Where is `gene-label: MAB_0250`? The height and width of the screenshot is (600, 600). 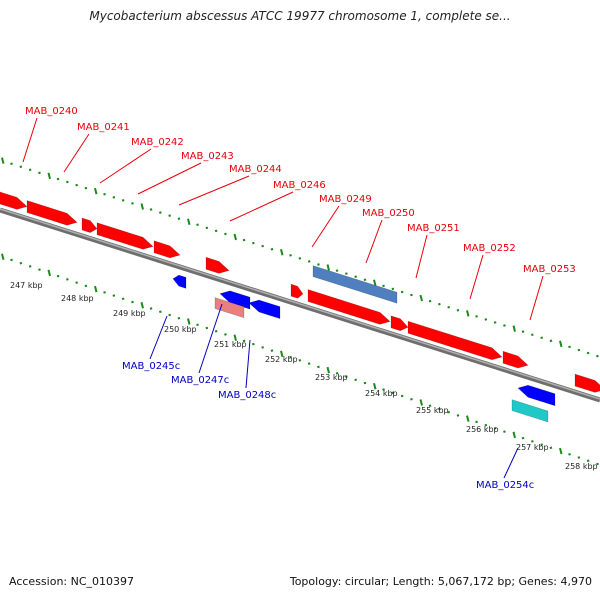 gene-label: MAB_0250 is located at coordinates (388, 213).